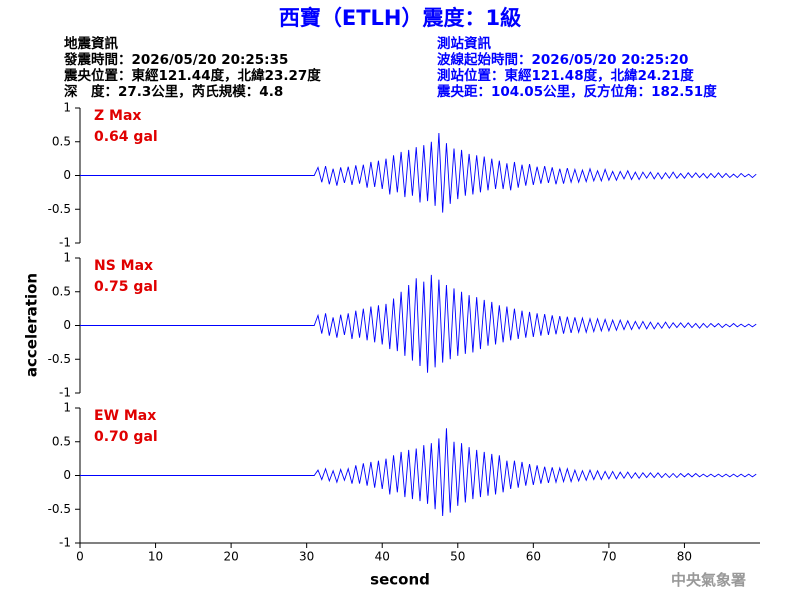  What do you see at coordinates (708, 580) in the screenshot?
I see `footer: 中央氣象署` at bounding box center [708, 580].